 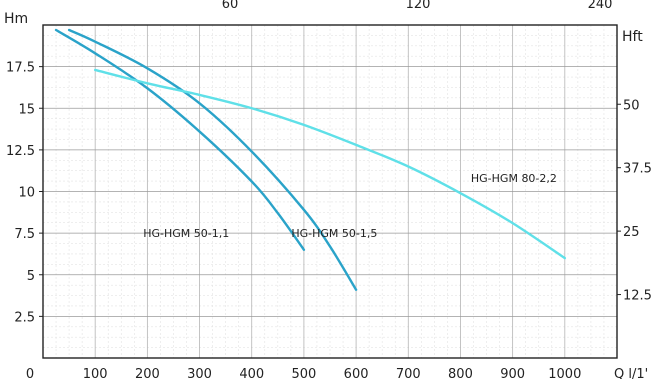 I want to click on labels: HG-HGM 50-1,1 HG-HGM 50-1,5 HG-HGM 80-2,2, so click(x=350, y=206).